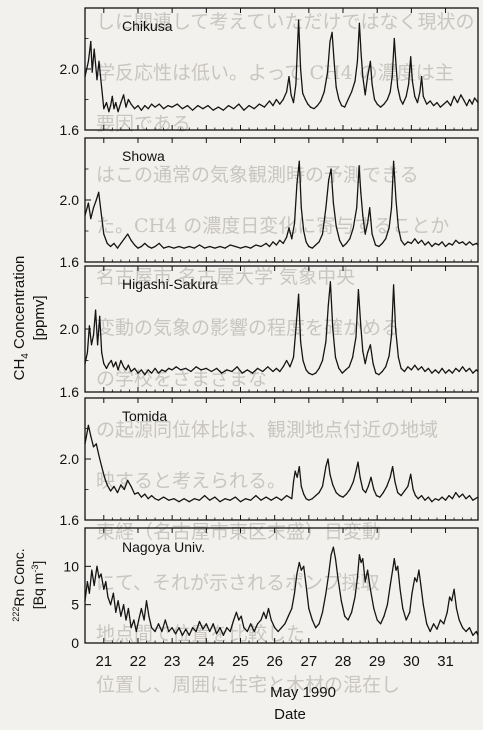 The height and width of the screenshot is (730, 483). Describe the element at coordinates (343, 661) in the screenshot. I see `x-tick-label: 28` at that location.